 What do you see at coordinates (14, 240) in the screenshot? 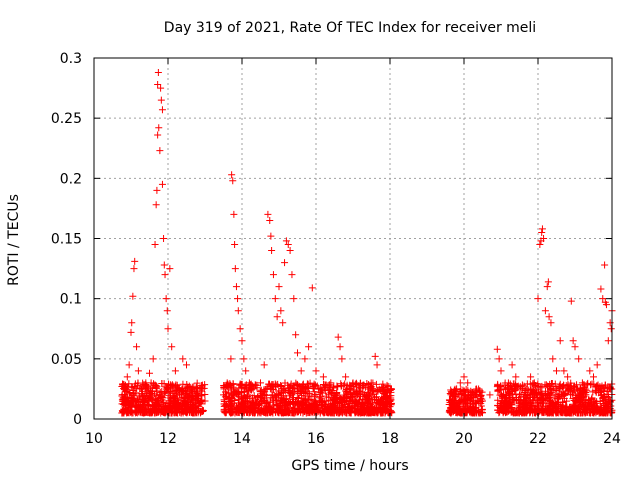
I see `y-axis-title: ROTI / TECUs` at bounding box center [14, 240].